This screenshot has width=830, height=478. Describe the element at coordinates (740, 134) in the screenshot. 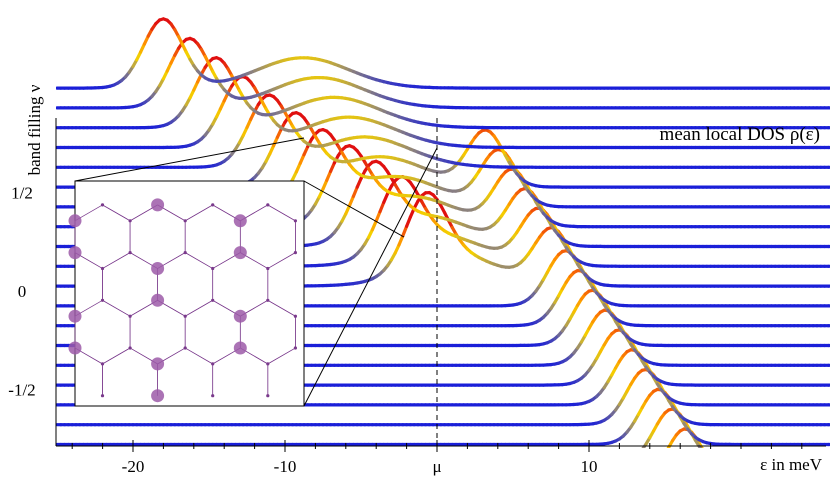

I see `chart-title: mean local DOS ρ(ε)` at that location.